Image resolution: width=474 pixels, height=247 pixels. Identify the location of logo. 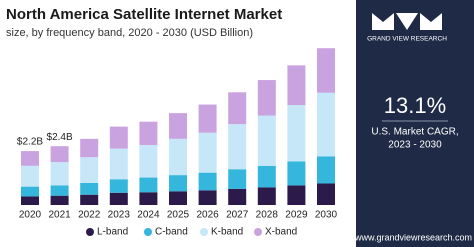
(407, 21).